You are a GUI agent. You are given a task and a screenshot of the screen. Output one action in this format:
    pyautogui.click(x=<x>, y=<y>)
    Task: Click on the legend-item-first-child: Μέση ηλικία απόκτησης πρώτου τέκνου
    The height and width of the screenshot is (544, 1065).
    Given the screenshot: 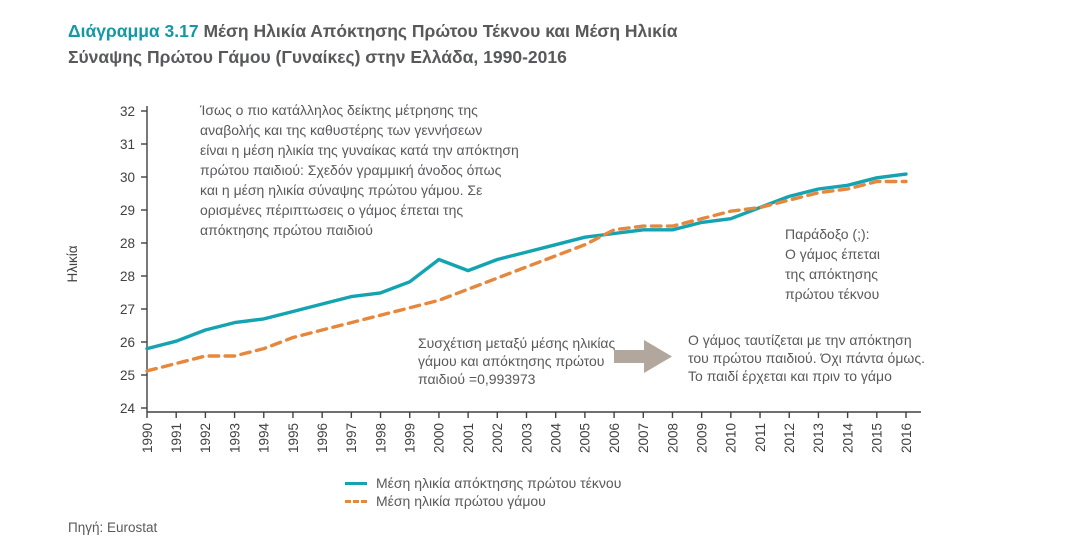 What is the action you would take?
    pyautogui.click(x=483, y=483)
    